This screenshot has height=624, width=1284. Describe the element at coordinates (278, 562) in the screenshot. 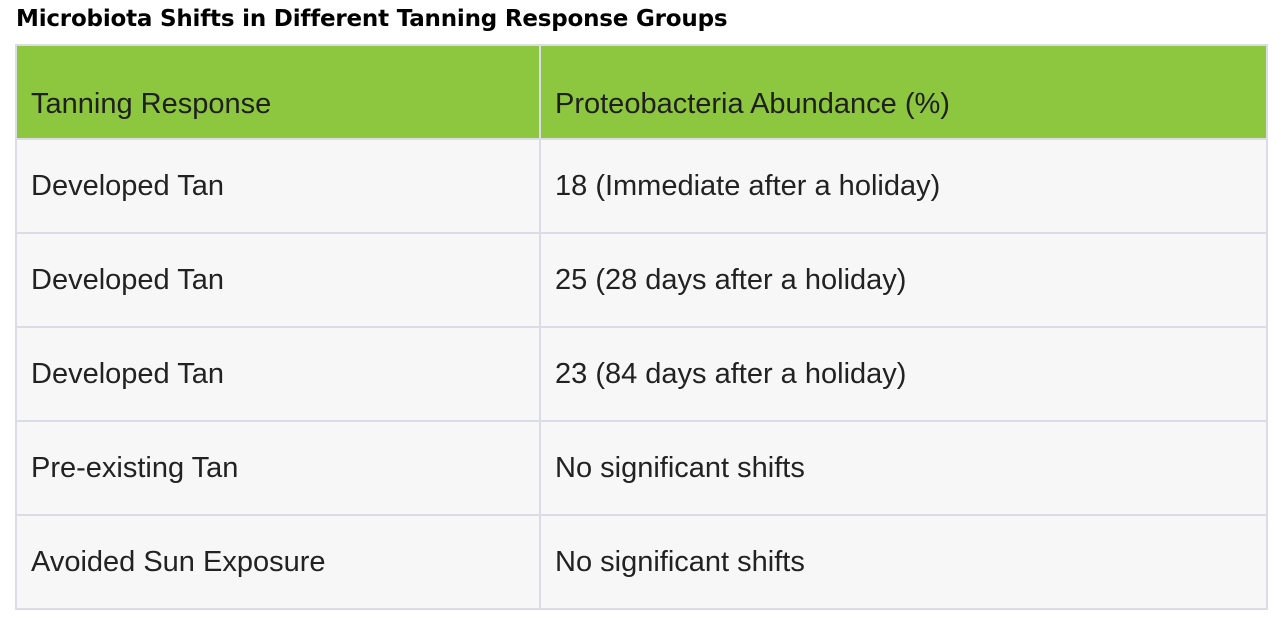

I see `cell-tanning-response: Avoided Sun Exposure` at that location.